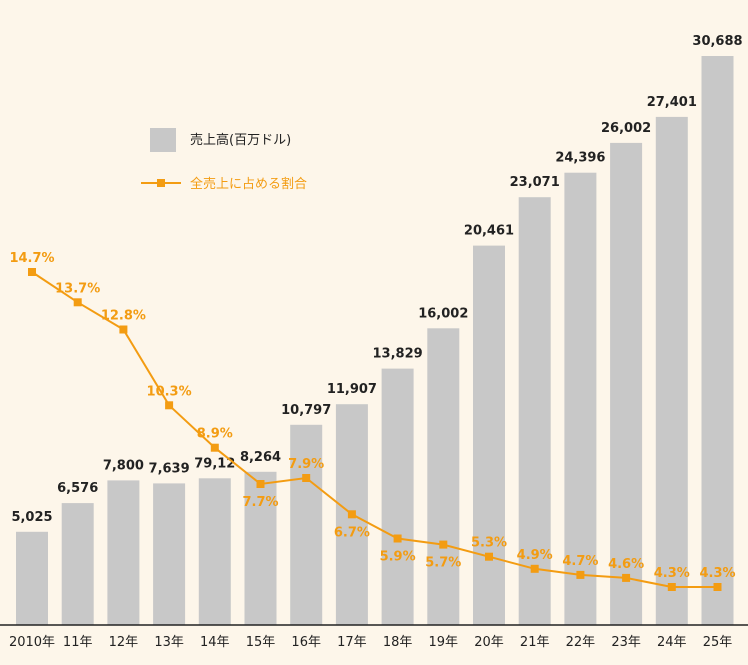 The width and height of the screenshot is (748, 665). What do you see at coordinates (261, 642) in the screenshot?
I see `x-tick-label-5: 15年` at bounding box center [261, 642].